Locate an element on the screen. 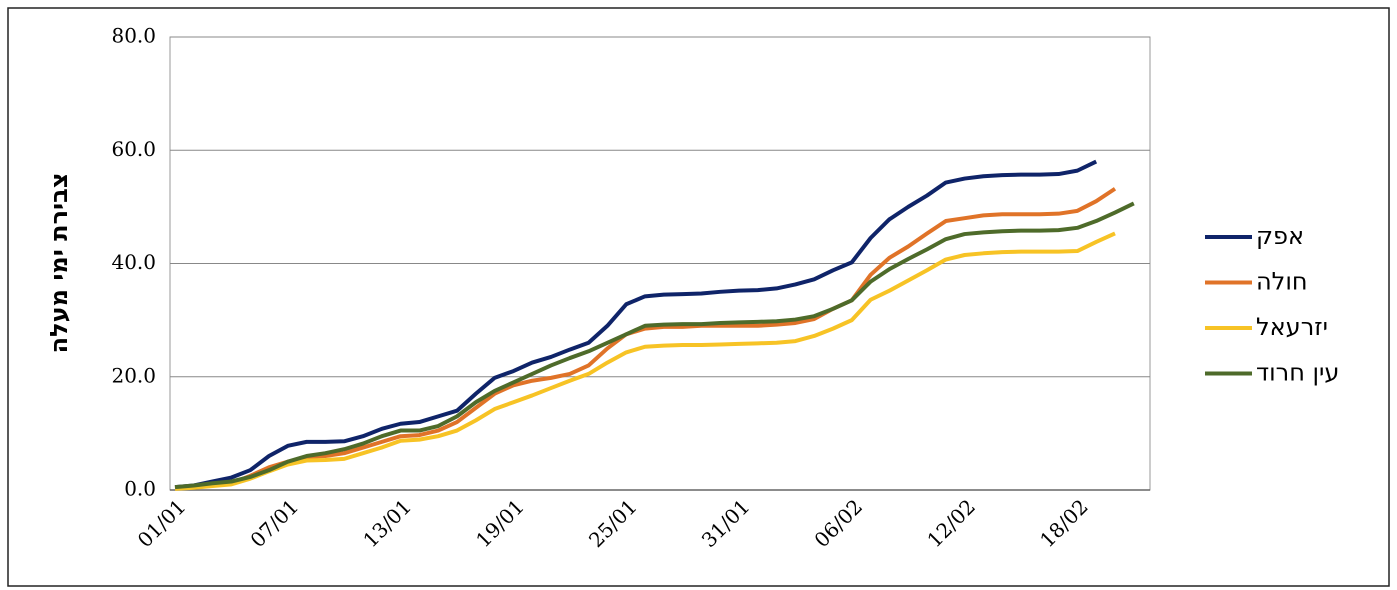  y-tick-label: 80.0 is located at coordinates (133, 36).